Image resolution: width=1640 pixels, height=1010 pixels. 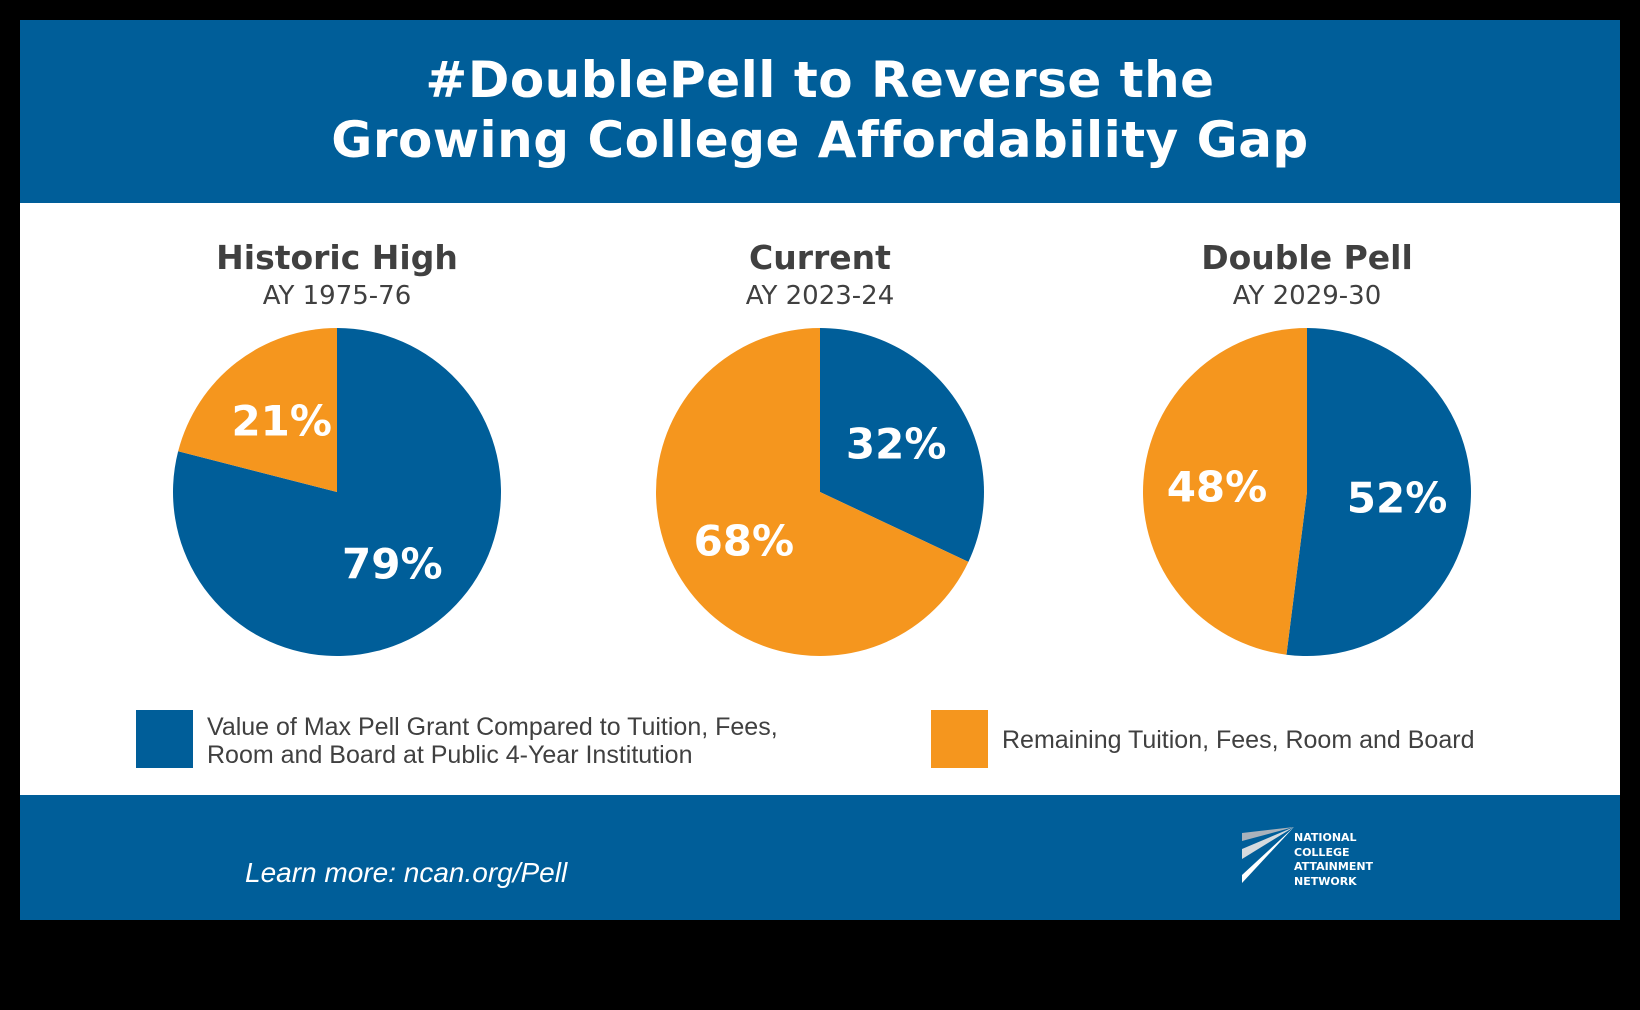 What do you see at coordinates (959, 739) in the screenshot?
I see `legend-swatch-orange` at bounding box center [959, 739].